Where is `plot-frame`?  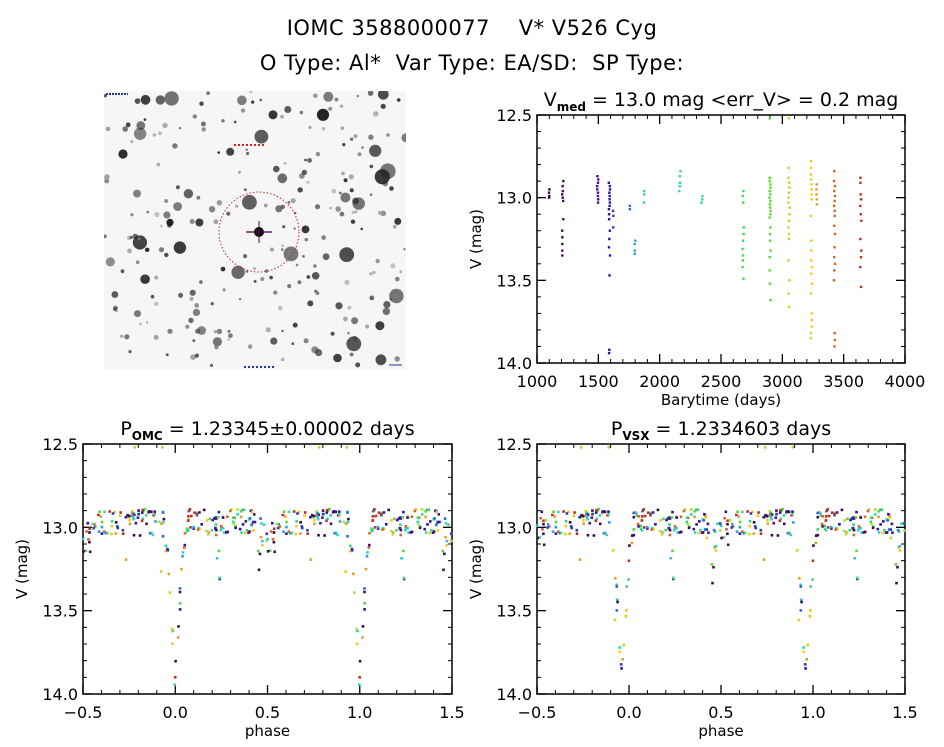 plot-frame is located at coordinates (267, 569).